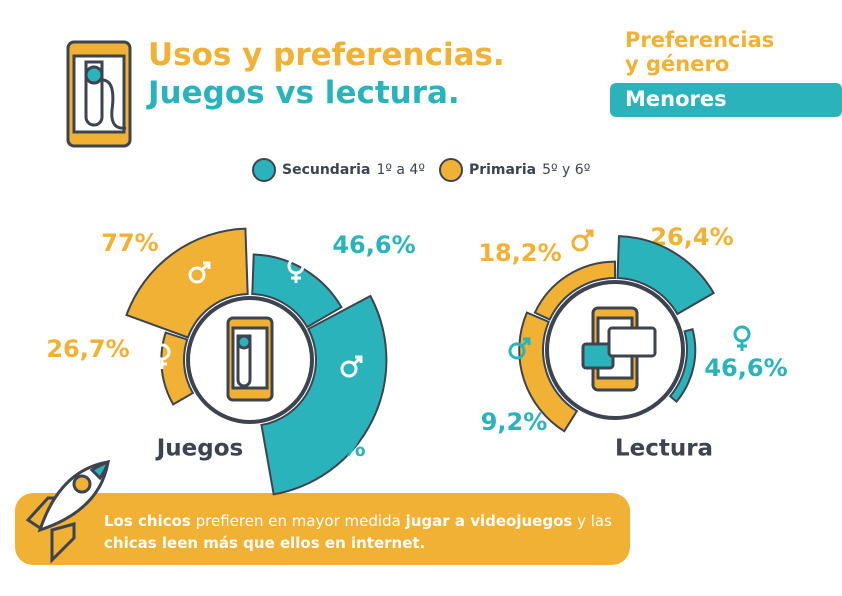  Describe the element at coordinates (304, 93) in the screenshot. I see `title-line: Juegos vs lectura.` at that location.